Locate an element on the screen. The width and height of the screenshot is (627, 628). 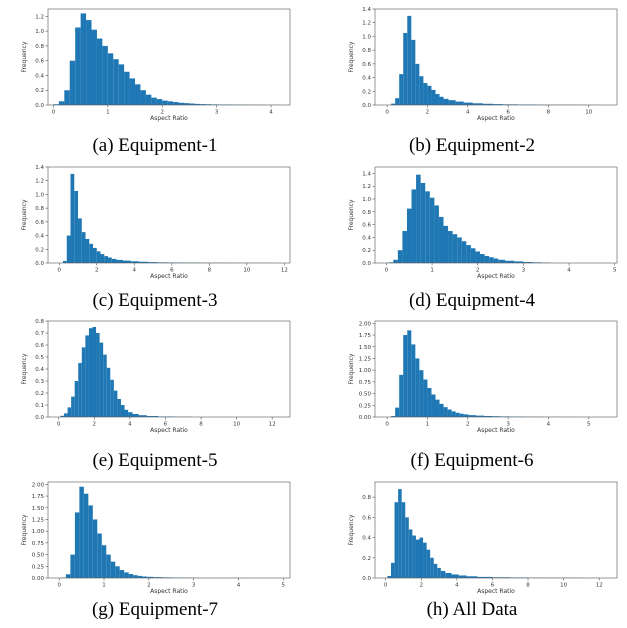
caption-equipment-7: (g) Equipment-7 is located at coordinates (155, 609).